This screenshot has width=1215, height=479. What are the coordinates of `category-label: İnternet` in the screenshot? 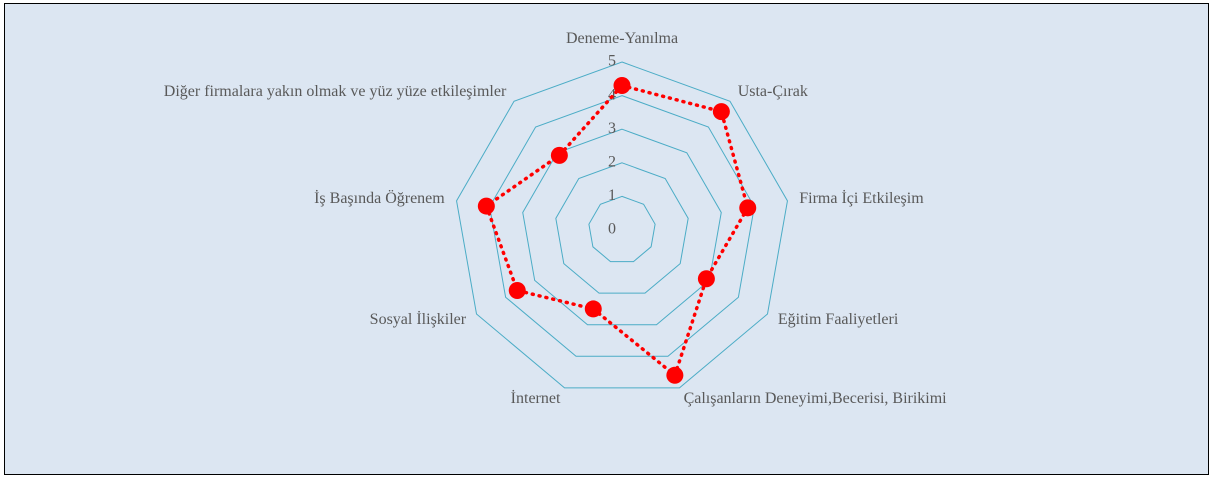 It's located at (535, 399).